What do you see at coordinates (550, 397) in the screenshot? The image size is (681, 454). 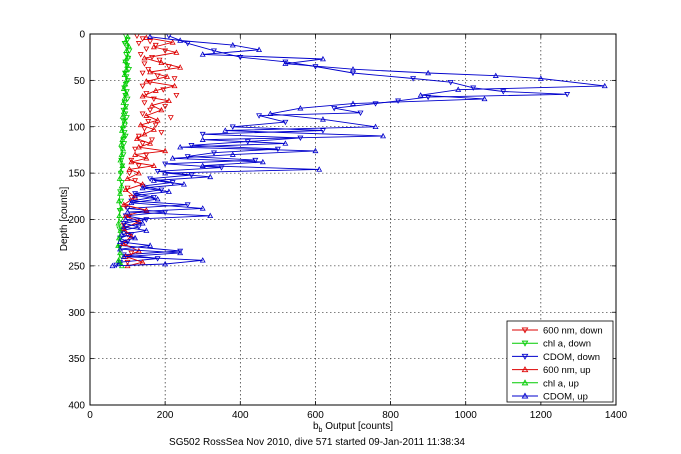 I see `legend-item: CDOM, up` at bounding box center [550, 397].